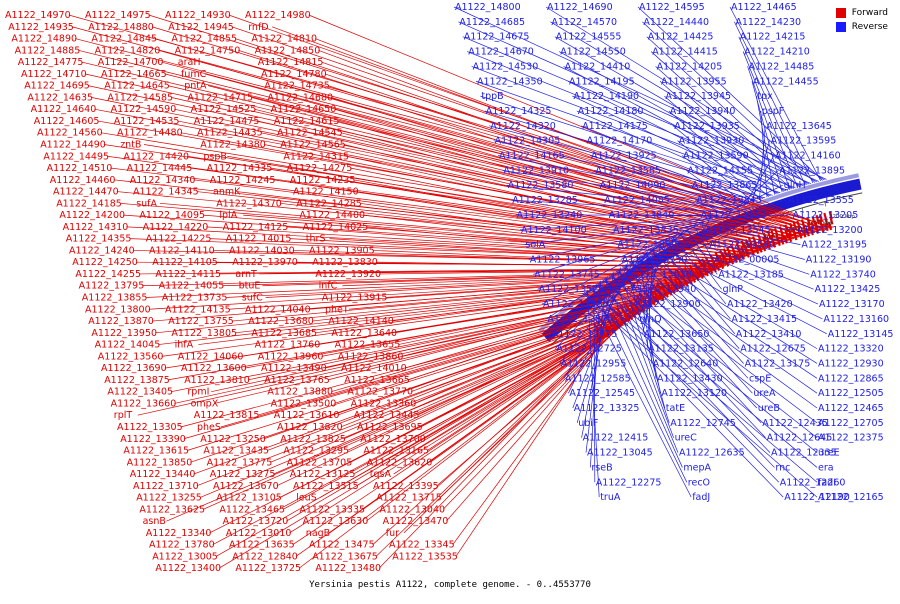 Image resolution: width=900 pixels, height=604 pixels. Describe the element at coordinates (243, 180) in the screenshot. I see `forward-gene-label: A1122_14245` at that location.